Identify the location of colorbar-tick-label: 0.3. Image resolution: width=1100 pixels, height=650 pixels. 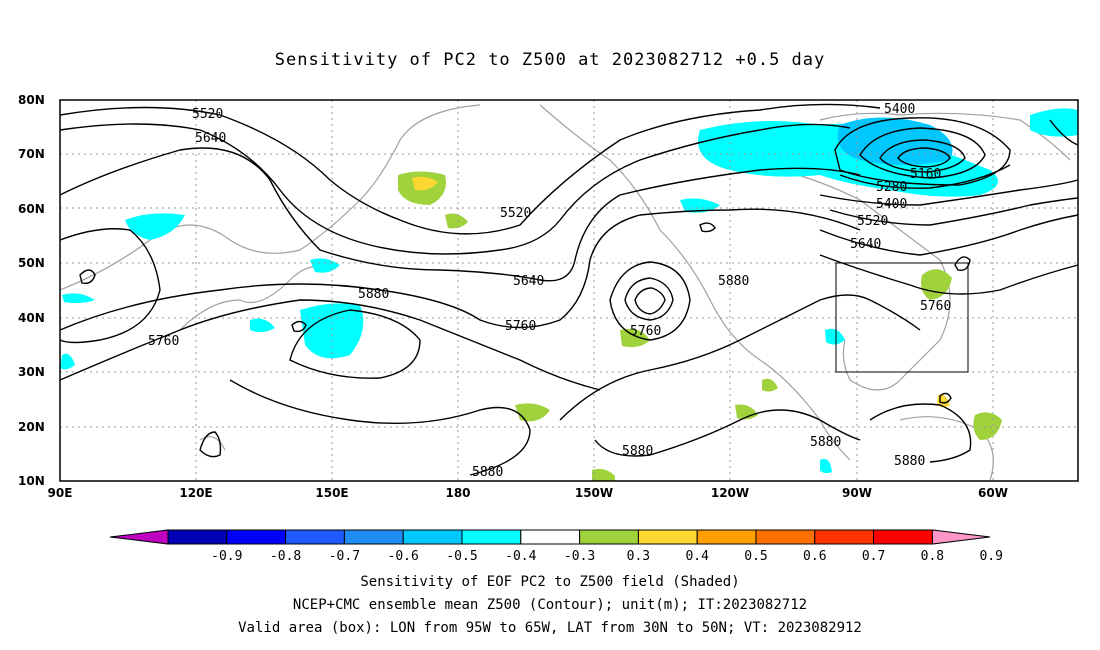
(638, 556).